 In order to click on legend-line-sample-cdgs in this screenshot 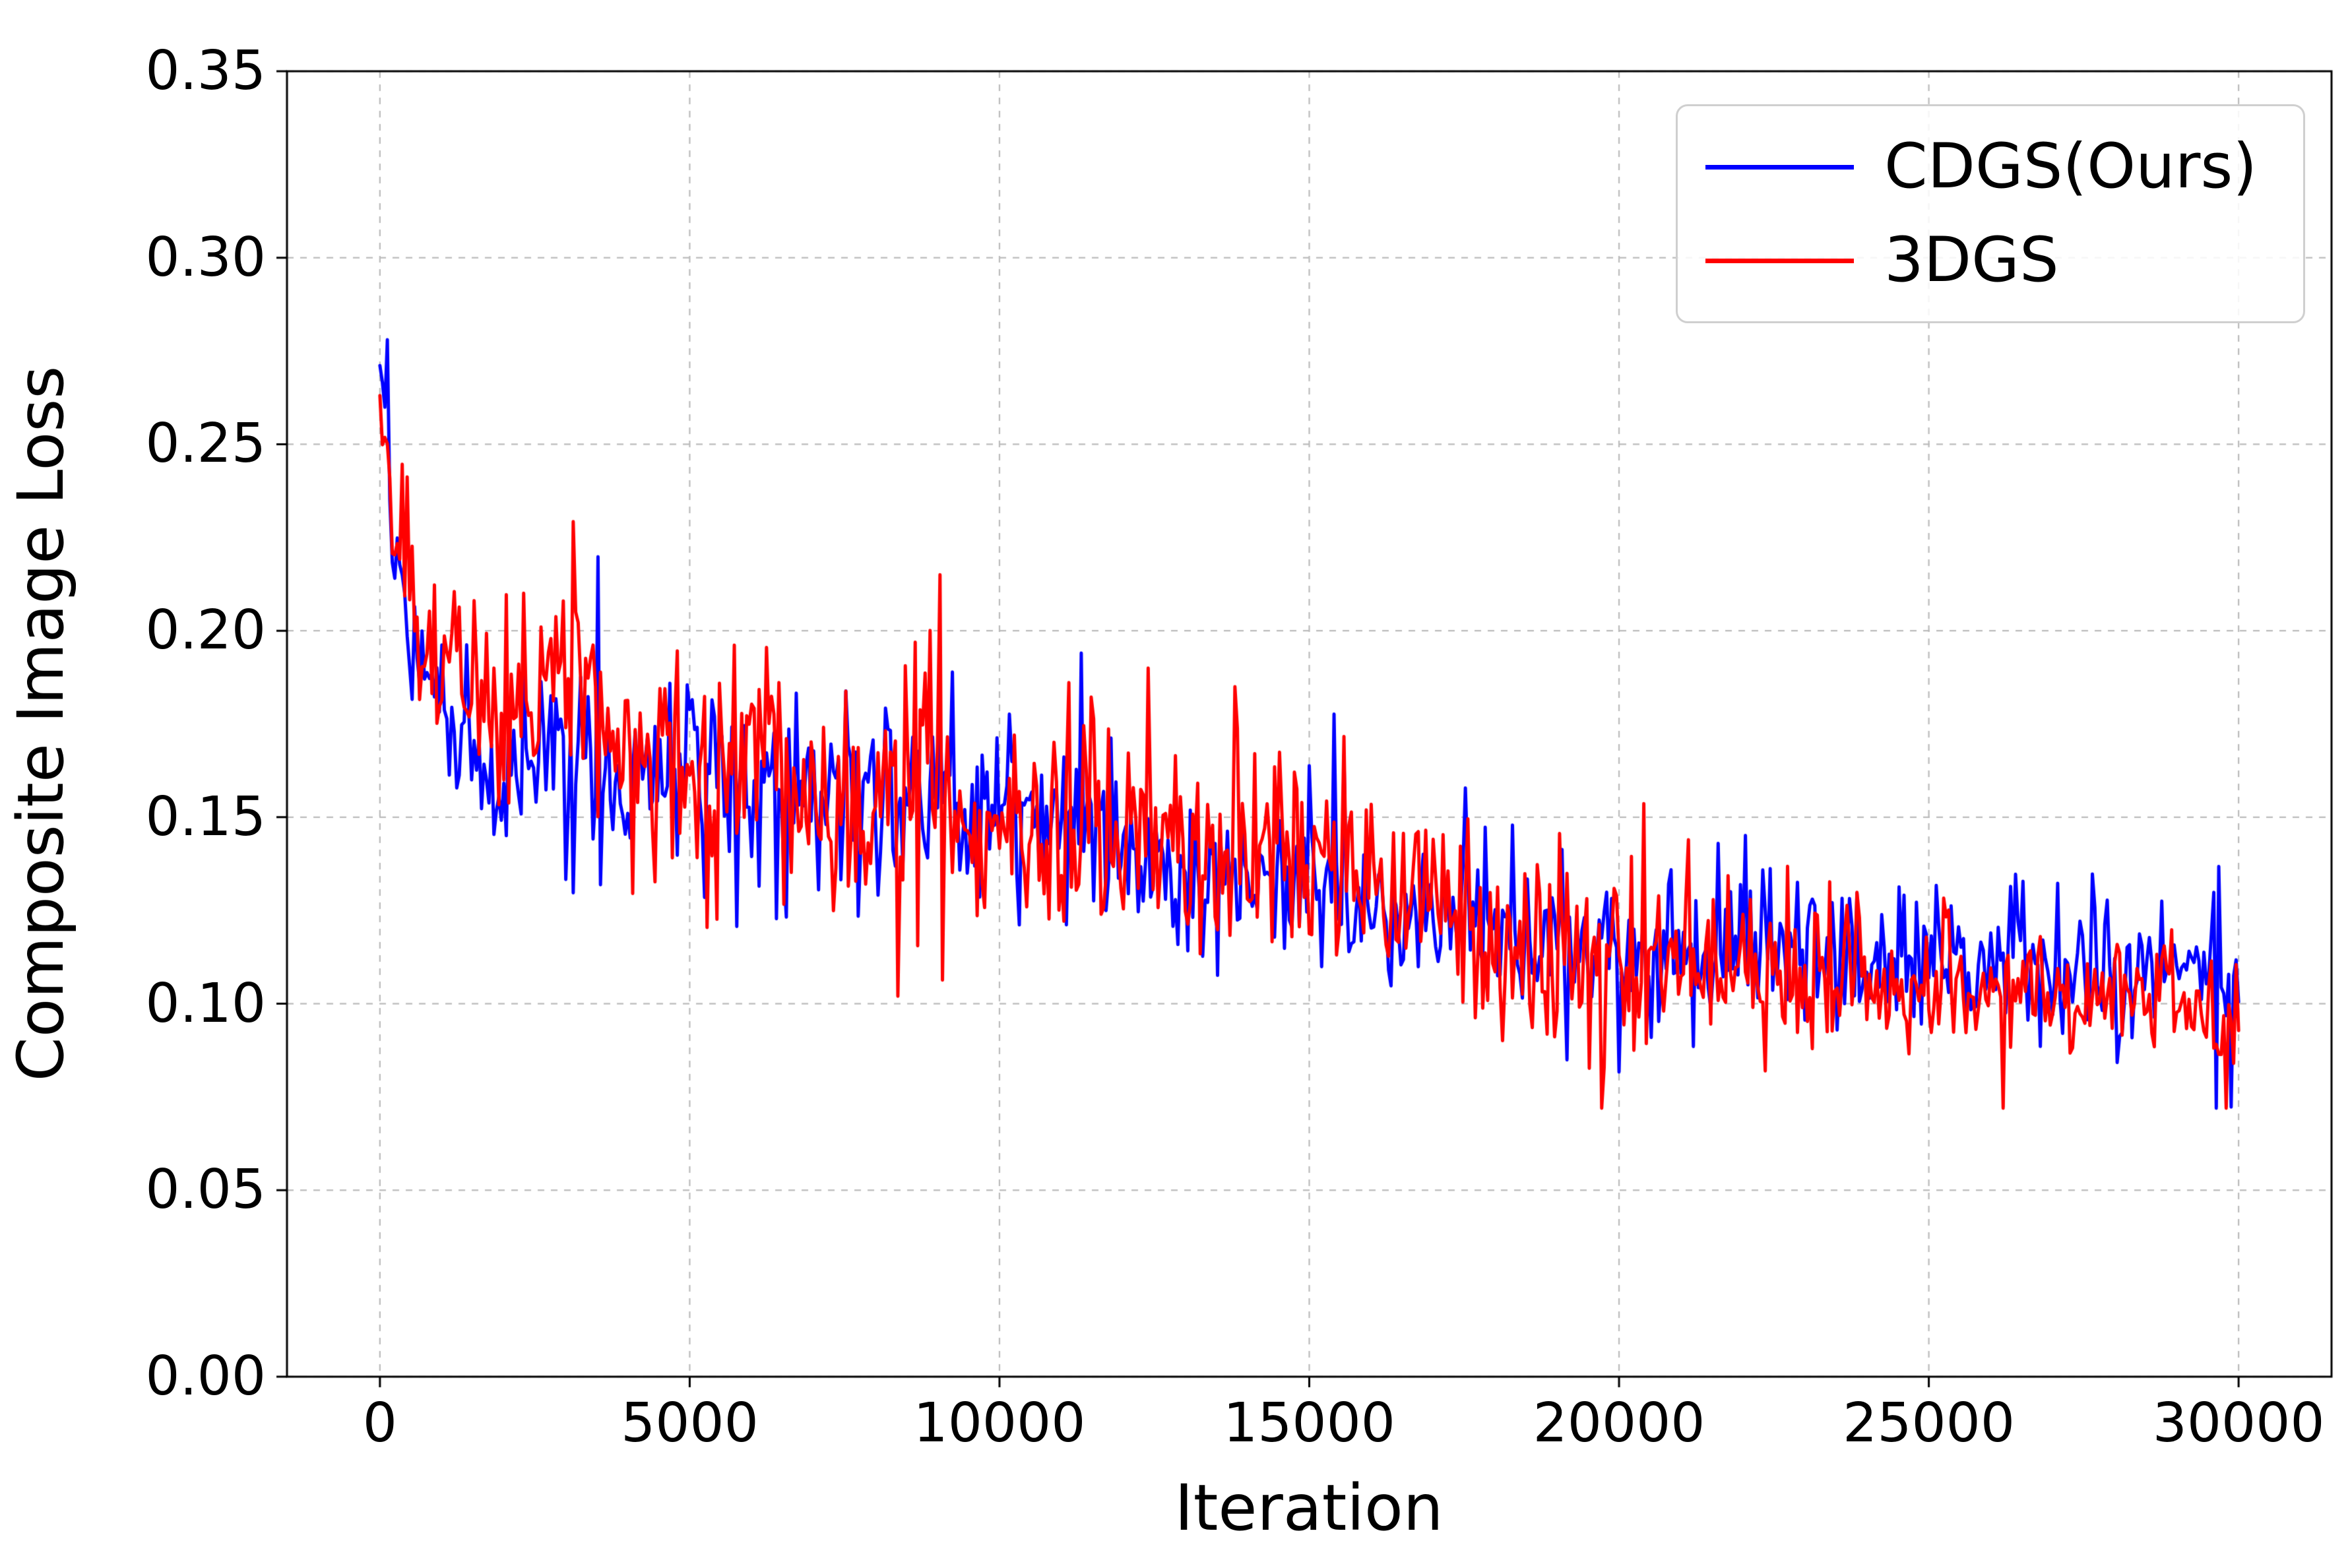, I will do `click(1779, 167)`.